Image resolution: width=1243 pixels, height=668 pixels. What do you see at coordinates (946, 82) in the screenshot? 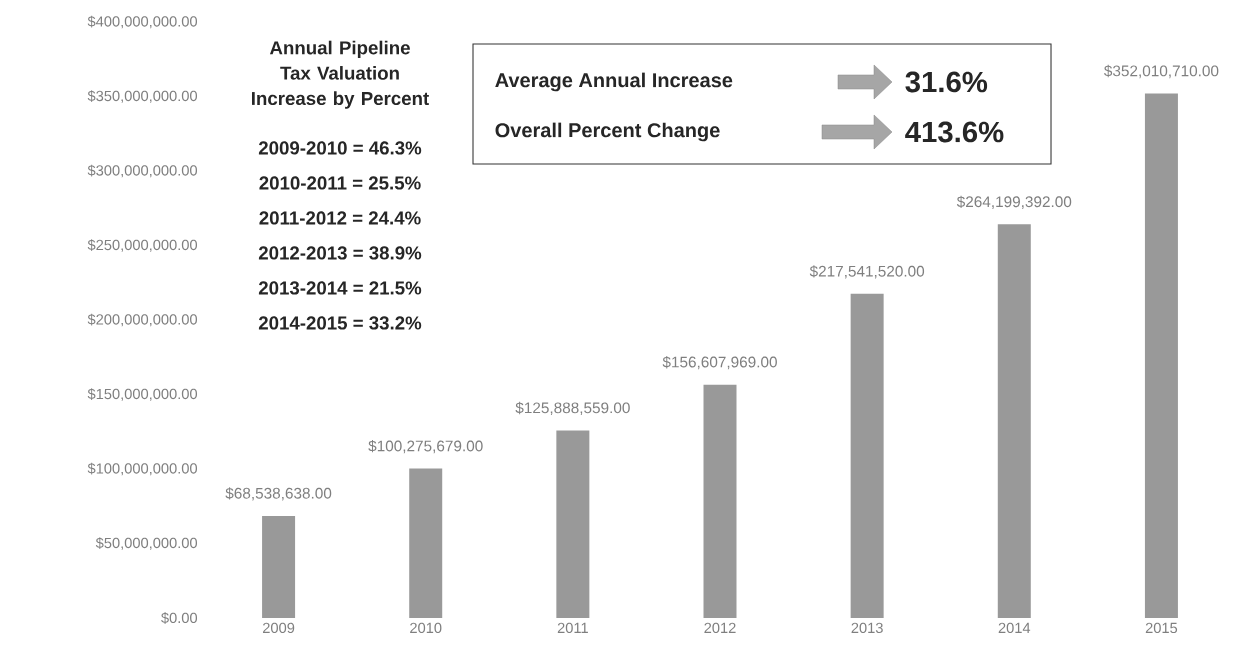
I see `annotation: 31.6%` at bounding box center [946, 82].